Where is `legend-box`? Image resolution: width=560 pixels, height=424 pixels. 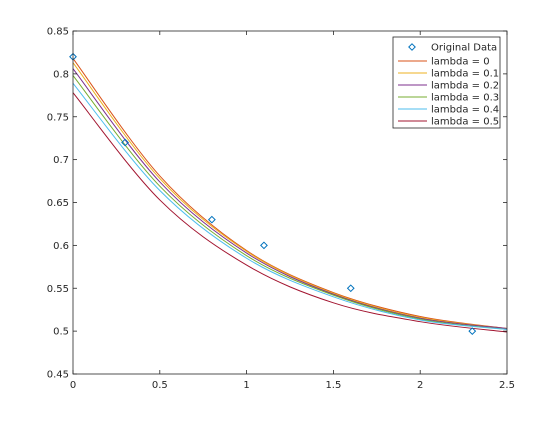 legend-box is located at coordinates (446, 82).